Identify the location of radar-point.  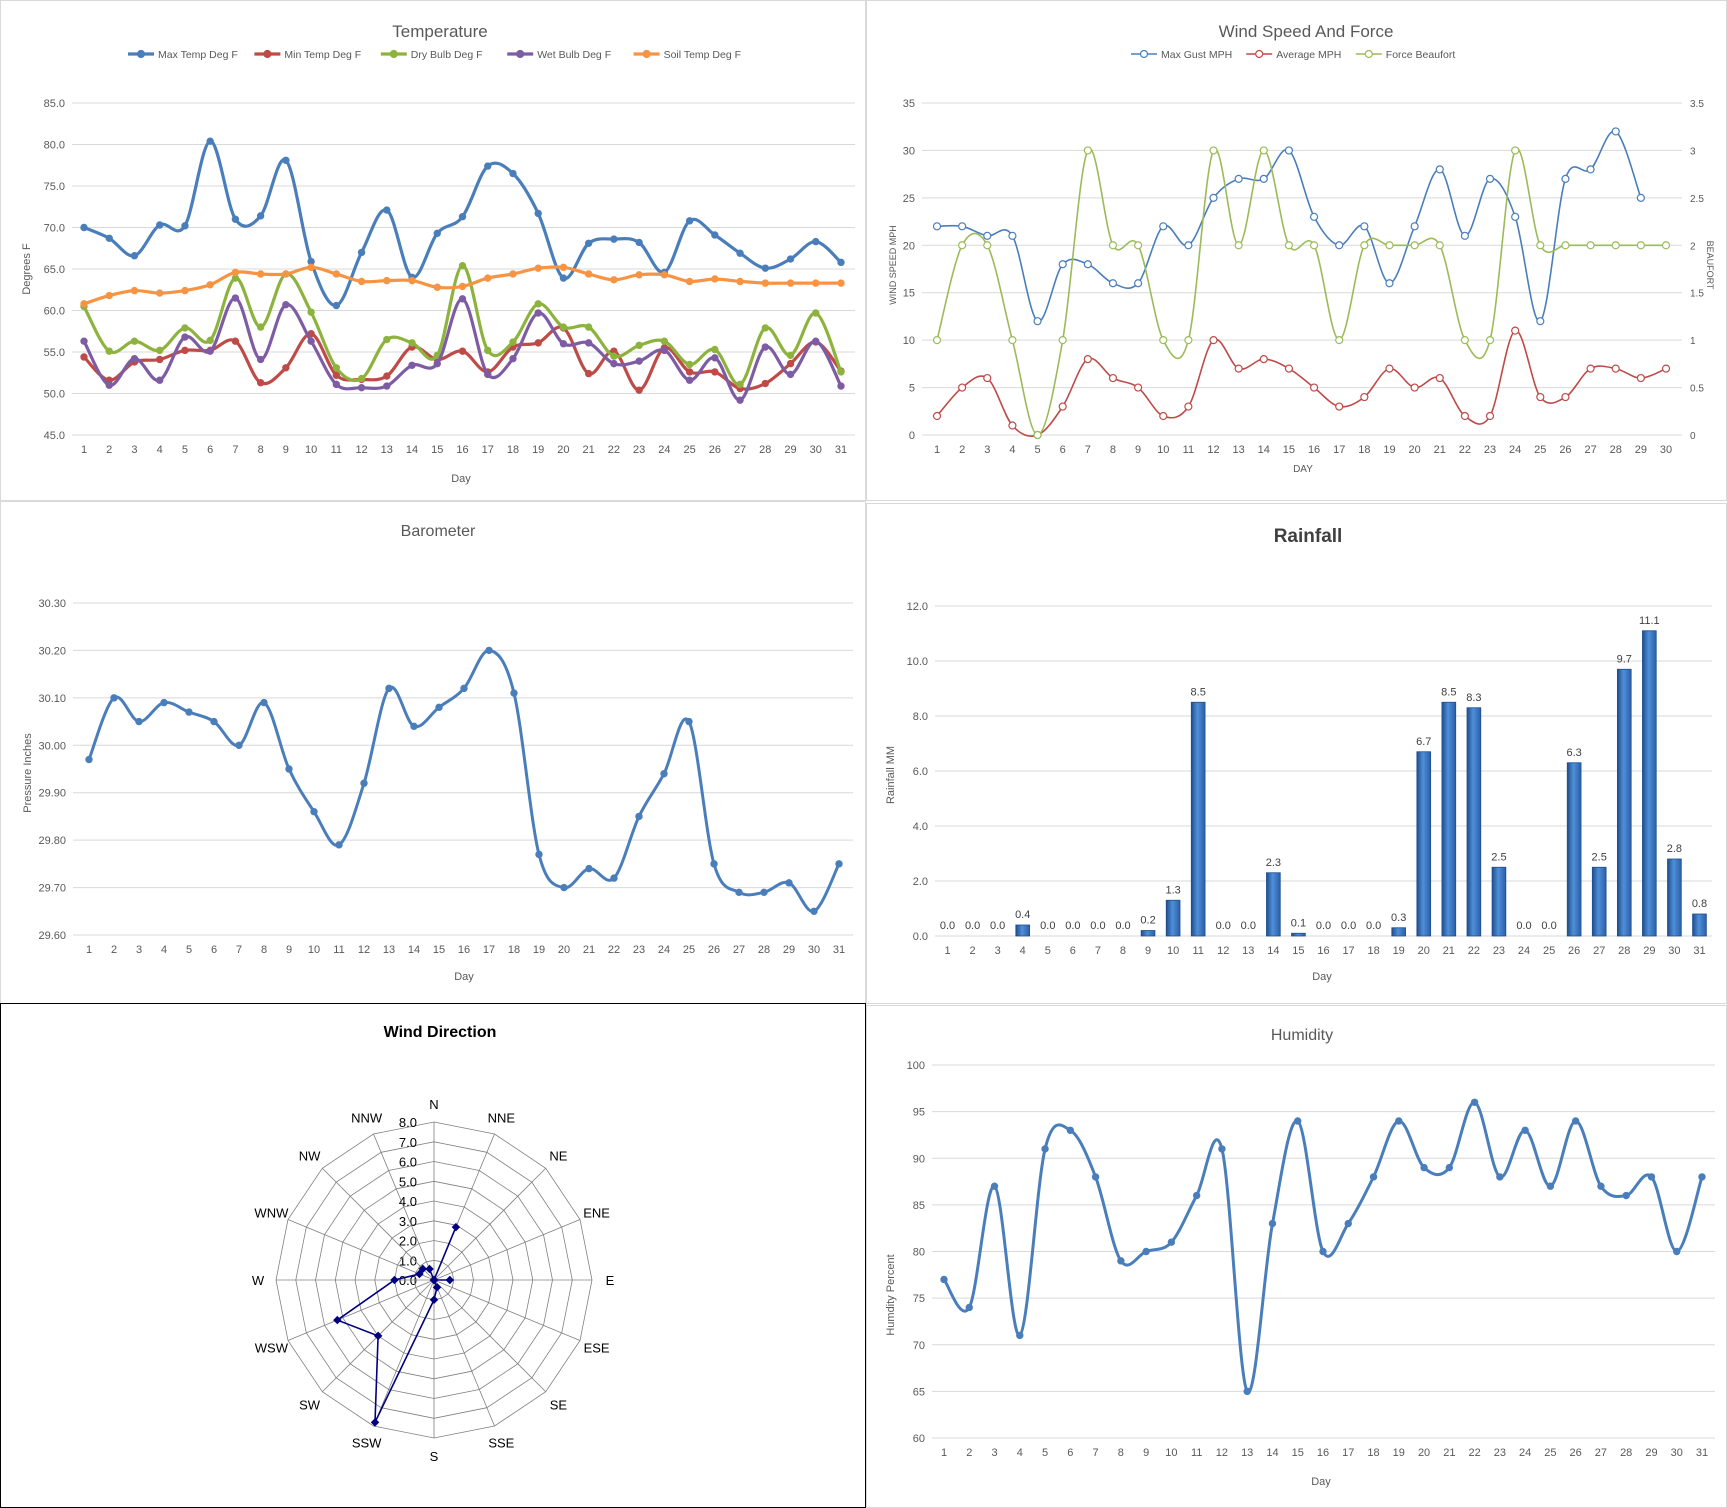
(450, 1280).